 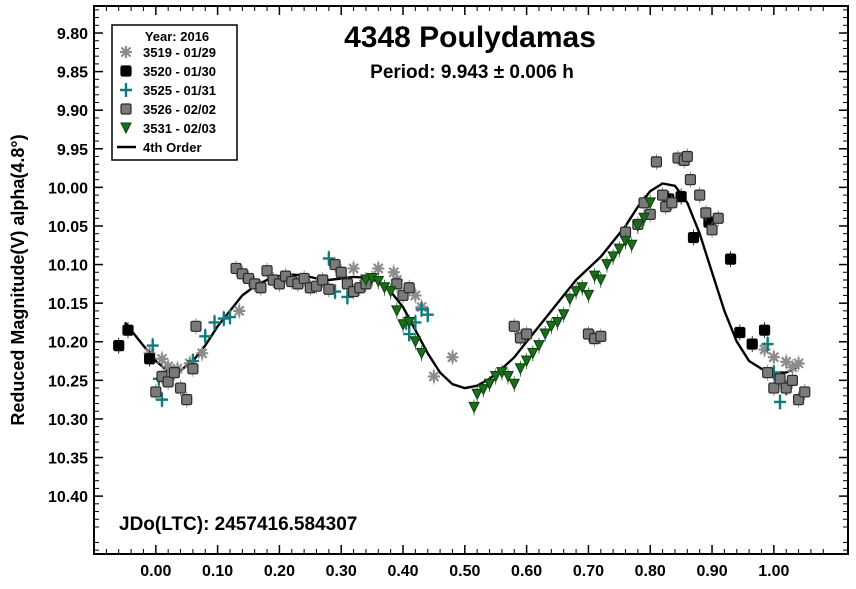 I want to click on y-tick-label: 10.05, so click(x=68, y=227).